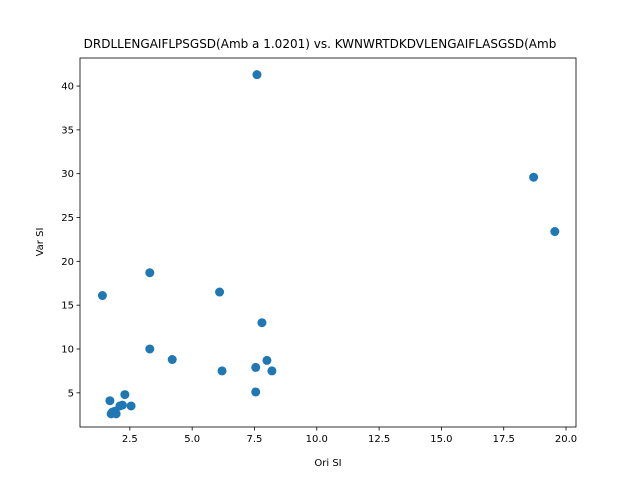  I want to click on x-tick-label: 2.5, so click(130, 439).